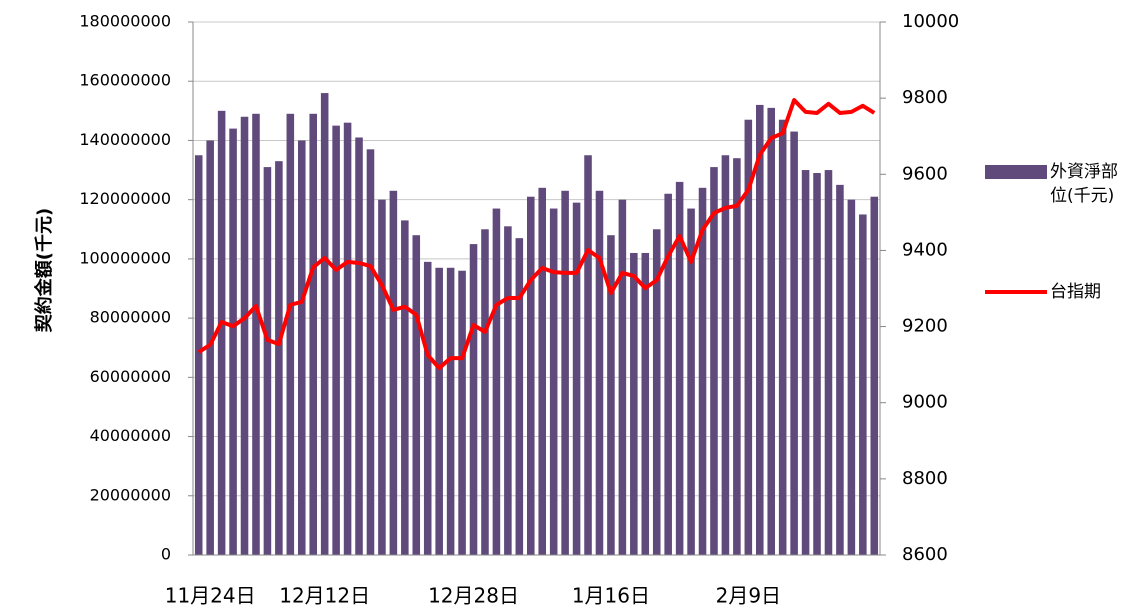  I want to click on x-tick-label: 12月12日, so click(324, 596).